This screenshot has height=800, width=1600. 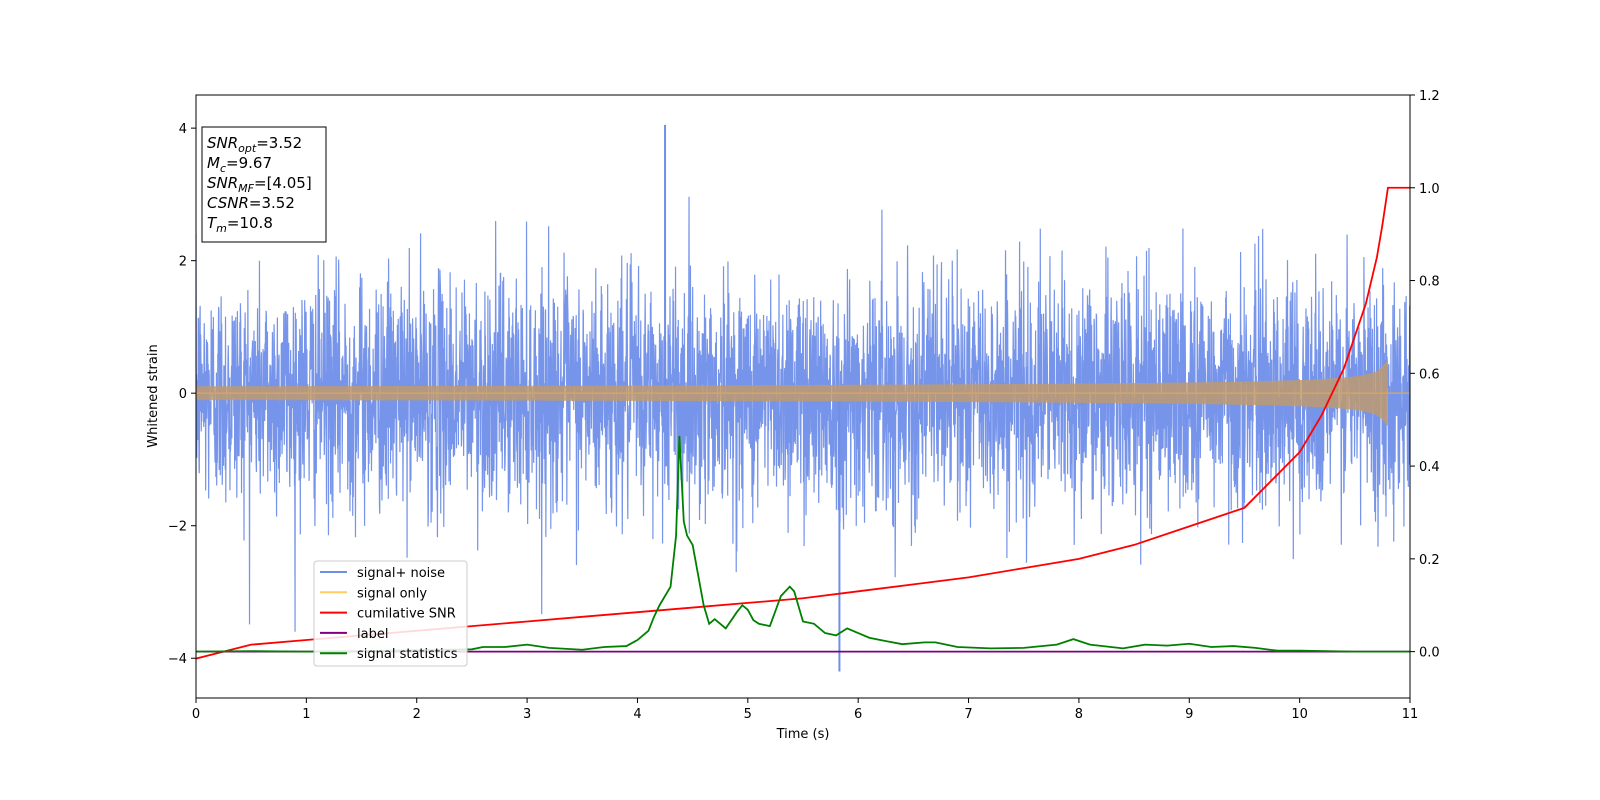 I want to click on x-tick-label: 0, so click(x=196, y=714).